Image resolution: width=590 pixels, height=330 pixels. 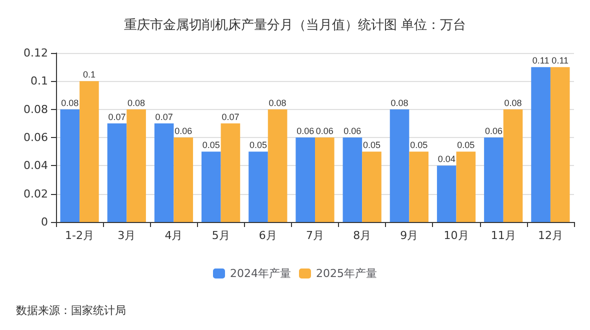 What do you see at coordinates (89, 75) in the screenshot?
I see `data-label: 0.1` at bounding box center [89, 75].